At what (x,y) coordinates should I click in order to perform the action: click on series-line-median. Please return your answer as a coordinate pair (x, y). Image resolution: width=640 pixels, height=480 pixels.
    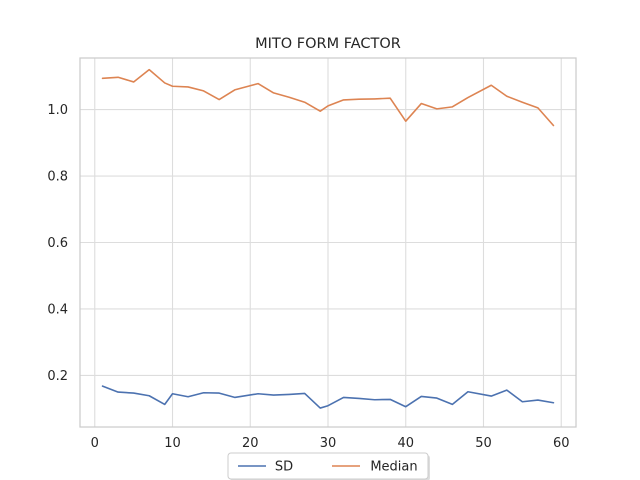
    Looking at the image, I should click on (328, 97).